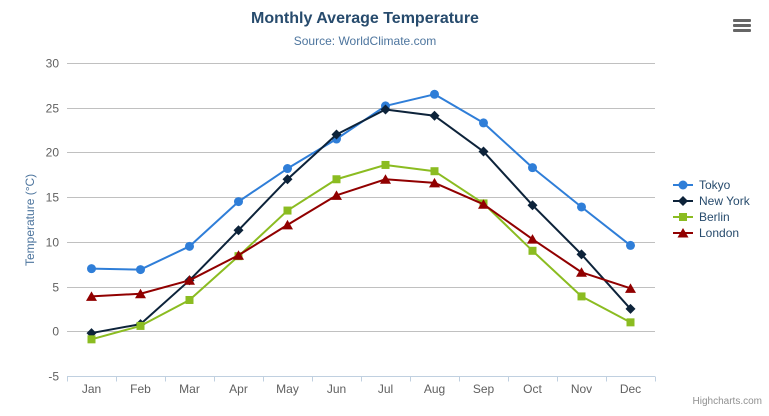  What do you see at coordinates (532, 389) in the screenshot?
I see `x-axis-label: Oct` at bounding box center [532, 389].